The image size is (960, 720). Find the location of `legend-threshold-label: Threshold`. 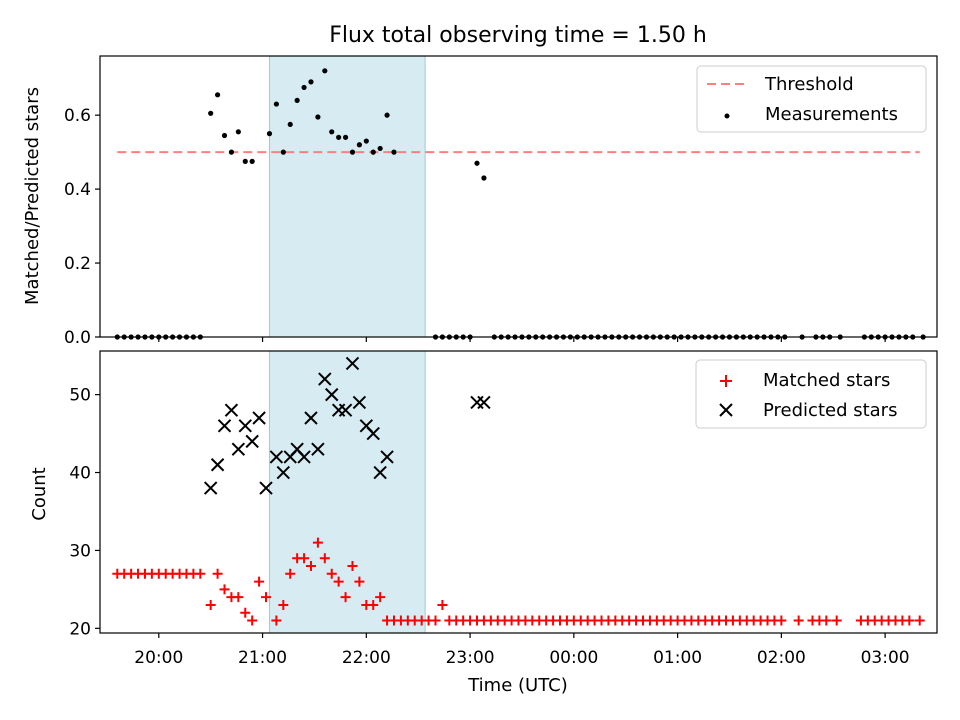

legend-threshold-label: Threshold is located at coordinates (809, 84).